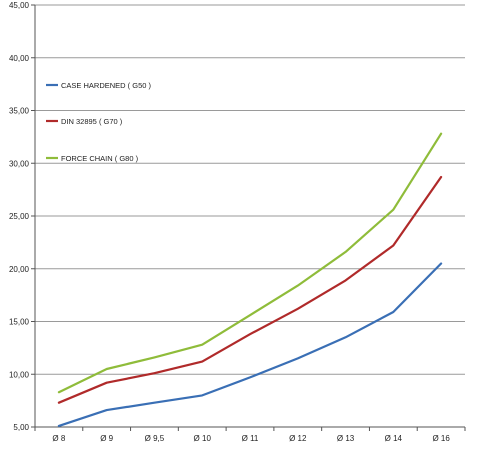 Image resolution: width=477 pixels, height=450 pixels. I want to click on x-tick-label: Ø 10, so click(203, 438).